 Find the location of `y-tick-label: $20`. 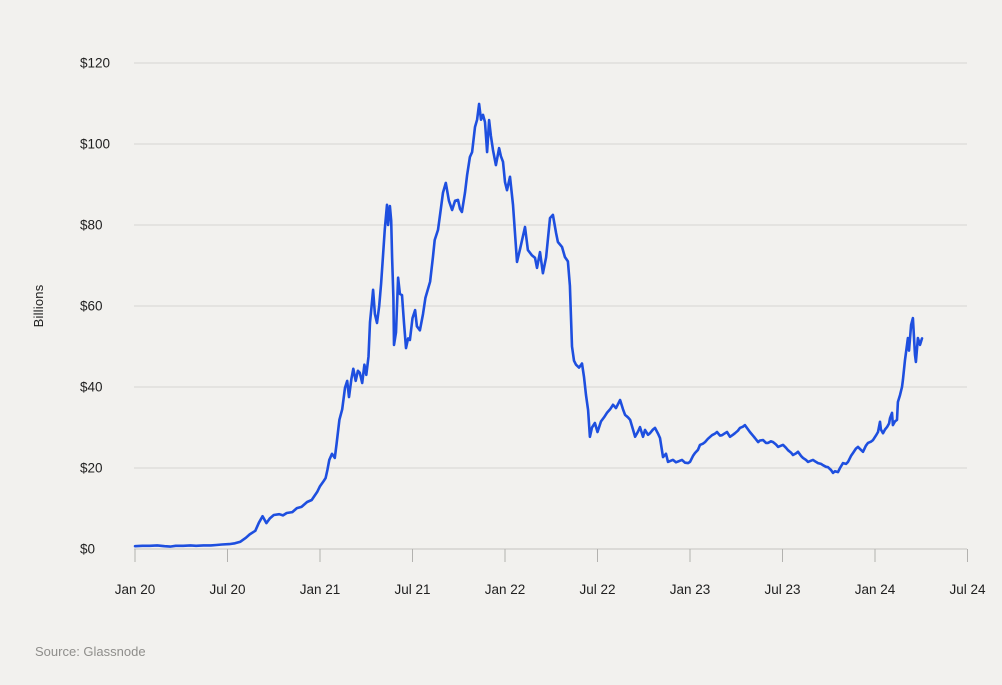

y-tick-label: $20 is located at coordinates (91, 468).